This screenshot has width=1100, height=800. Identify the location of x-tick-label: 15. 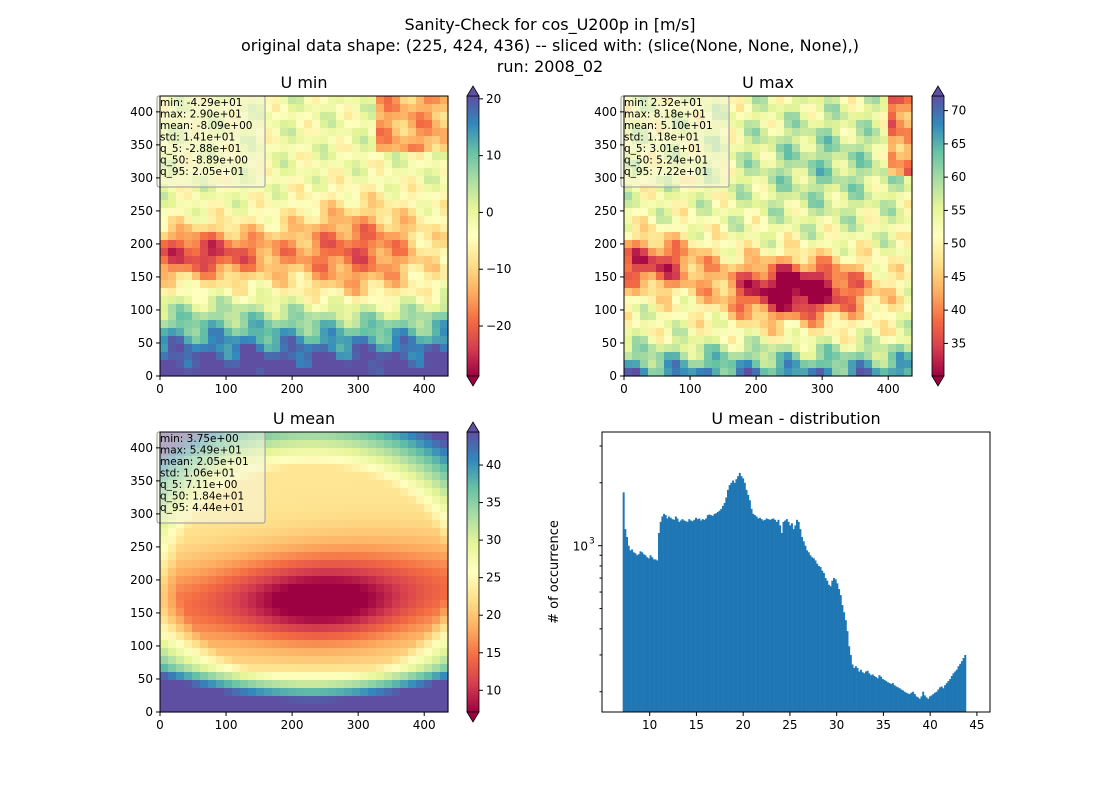
(696, 725).